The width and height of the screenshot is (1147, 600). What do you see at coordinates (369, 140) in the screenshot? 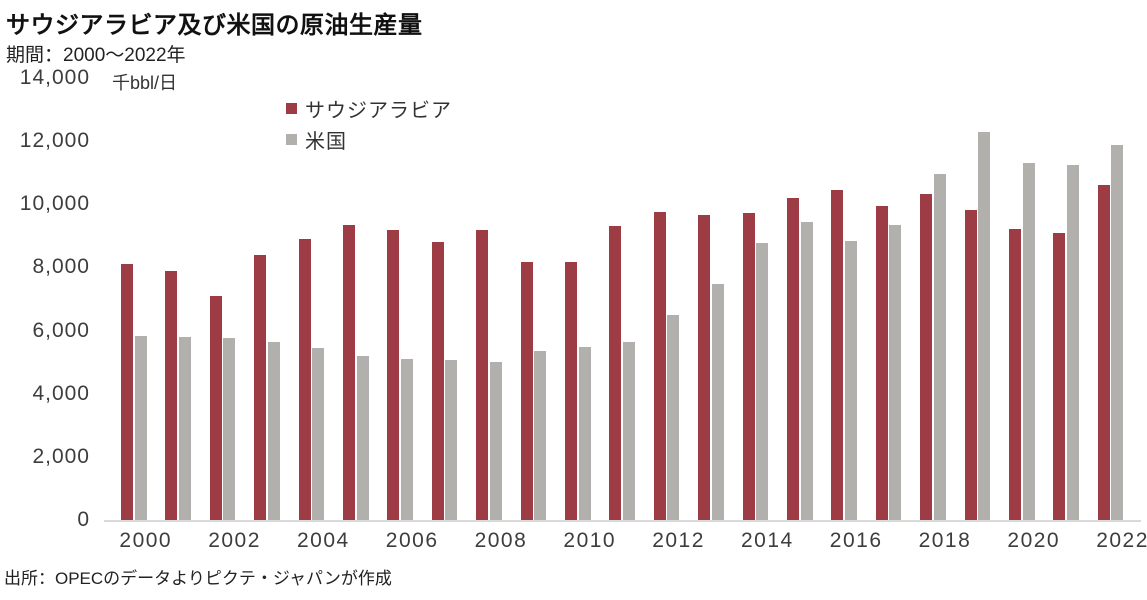
I see `legend-item-us: 米国` at bounding box center [369, 140].